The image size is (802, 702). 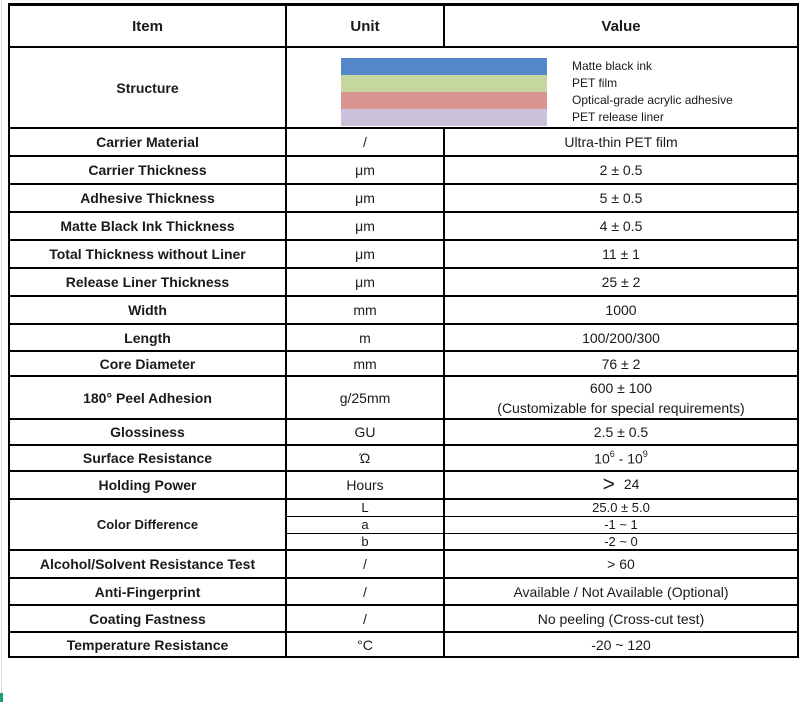 I want to click on holding-power-value: 24, so click(x=631, y=484).